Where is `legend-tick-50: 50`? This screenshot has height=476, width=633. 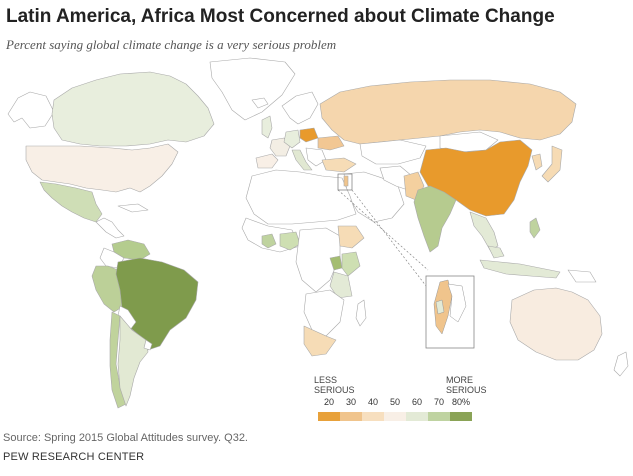 legend-tick-50: 50 is located at coordinates (394, 402).